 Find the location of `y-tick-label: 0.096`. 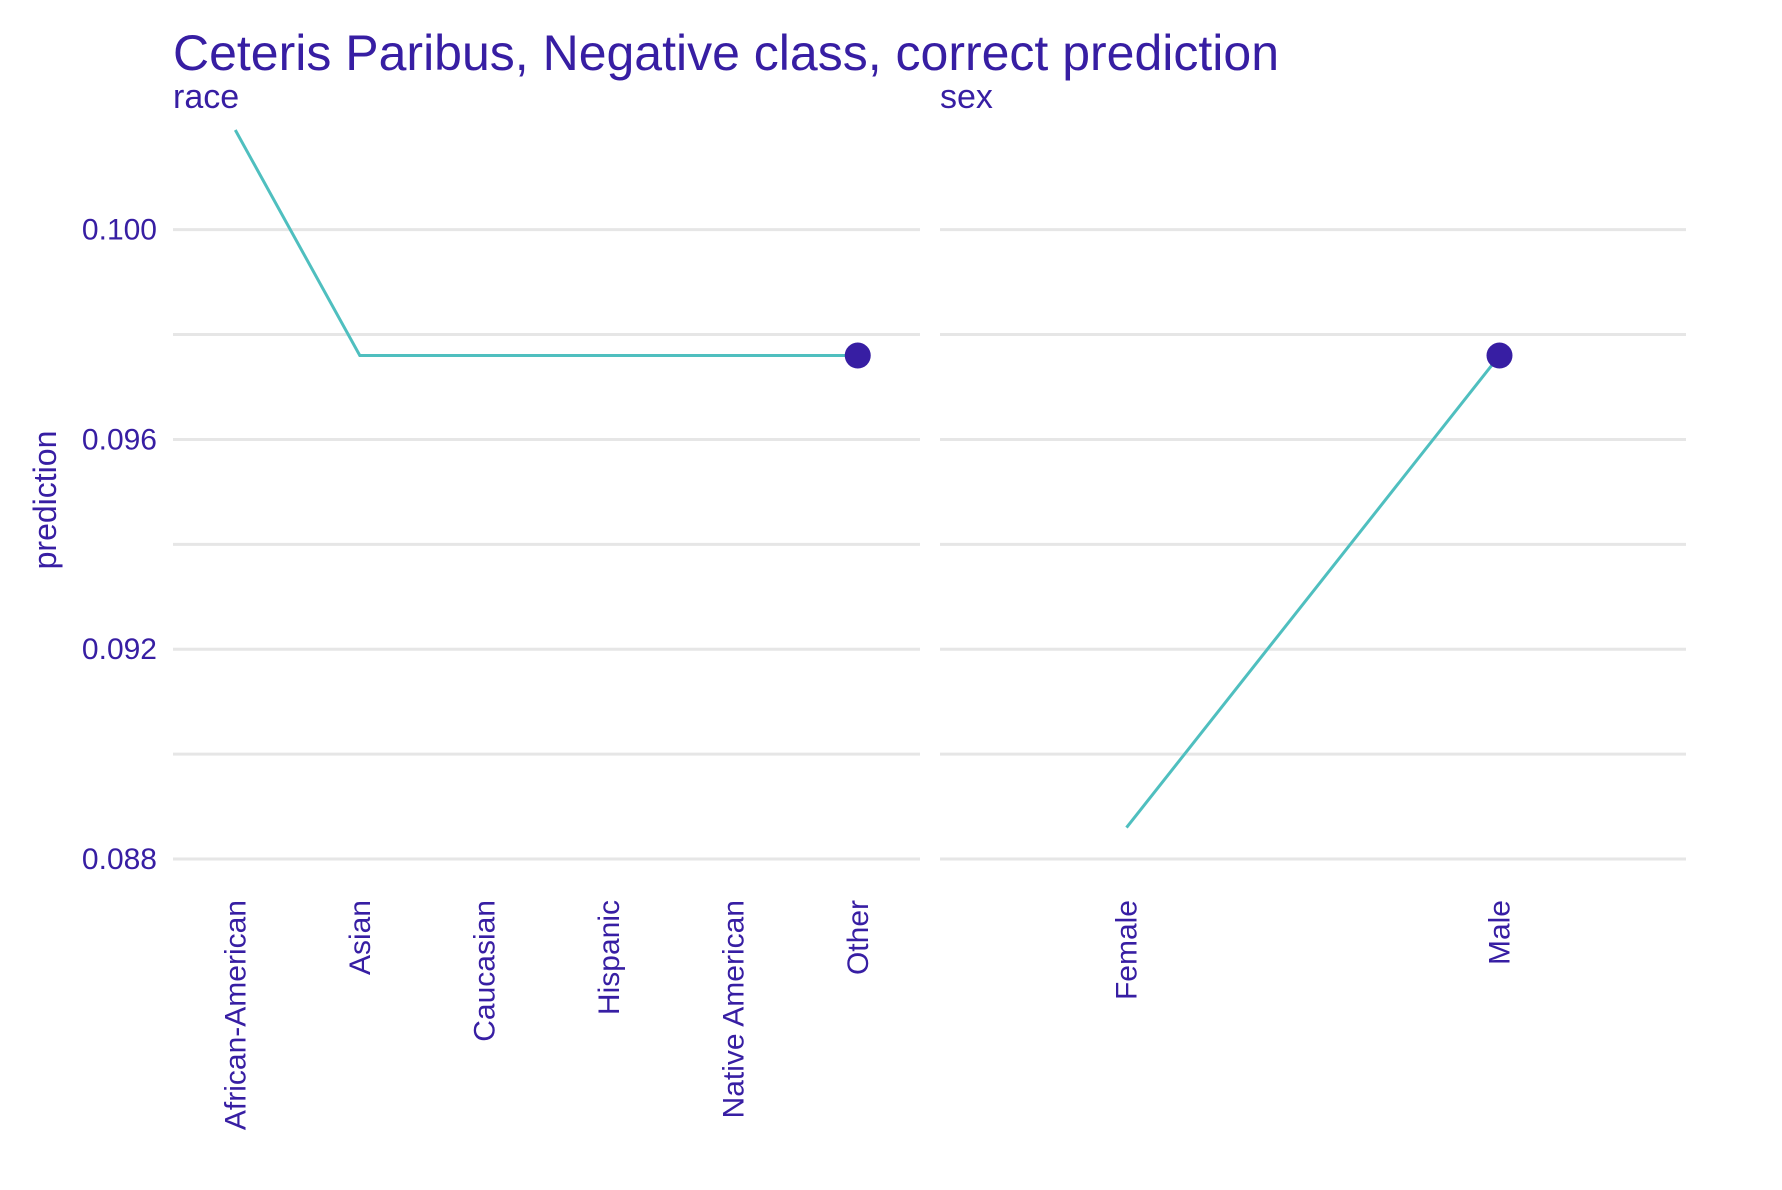

y-tick-label: 0.096 is located at coordinates (119, 439).